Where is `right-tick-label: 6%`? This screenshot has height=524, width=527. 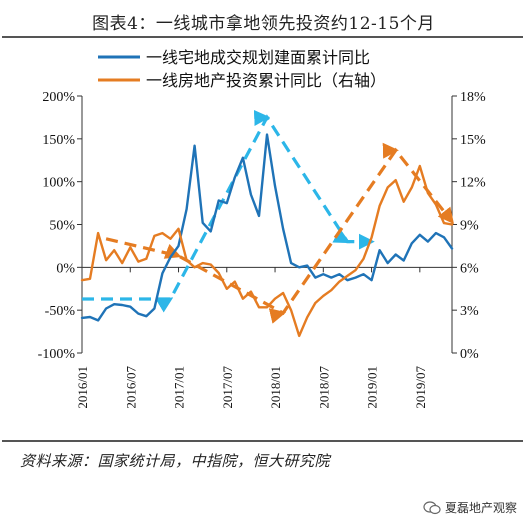 right-tick-label: 6% is located at coordinates (469, 268).